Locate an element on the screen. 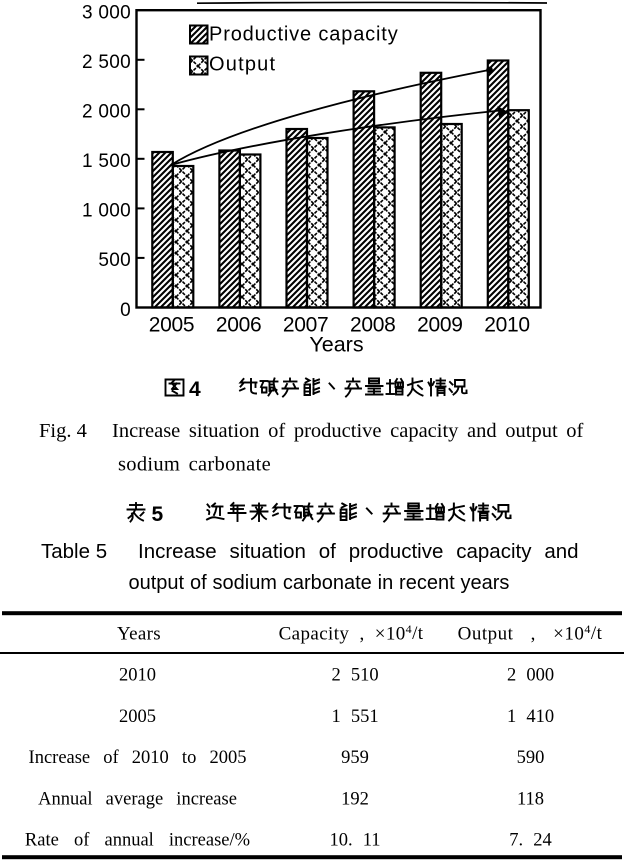  svg-text: Output is located at coordinates (242, 65).